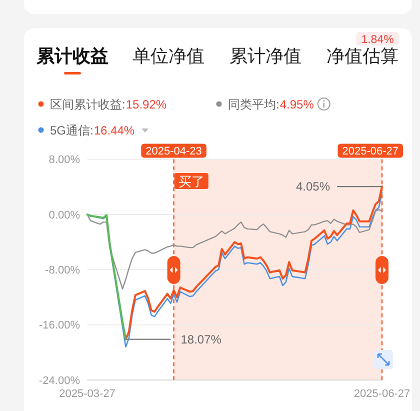  I want to click on annotation: 买了, so click(191, 181).